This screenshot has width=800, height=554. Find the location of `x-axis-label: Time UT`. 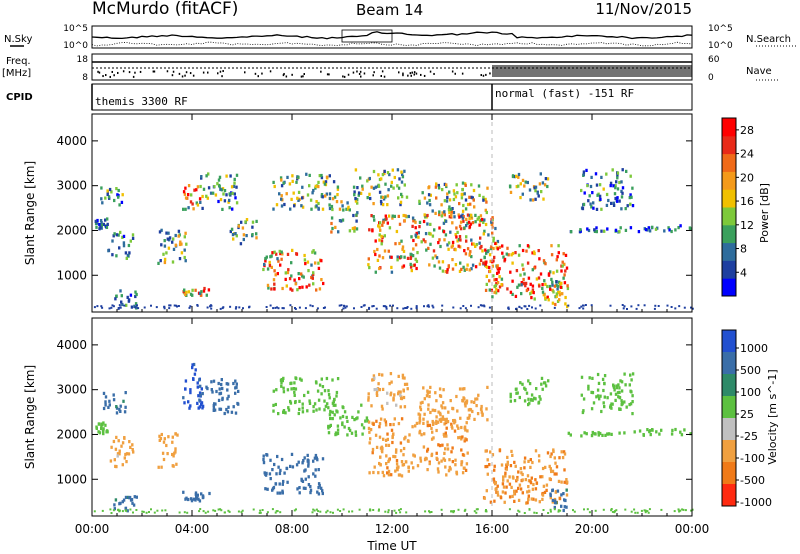

x-axis-label: Time UT is located at coordinates (391, 546).